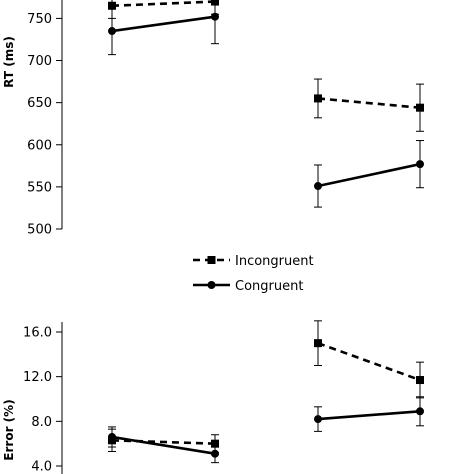  What do you see at coordinates (211, 285) in the screenshot?
I see `legend-congruent-marker` at bounding box center [211, 285].